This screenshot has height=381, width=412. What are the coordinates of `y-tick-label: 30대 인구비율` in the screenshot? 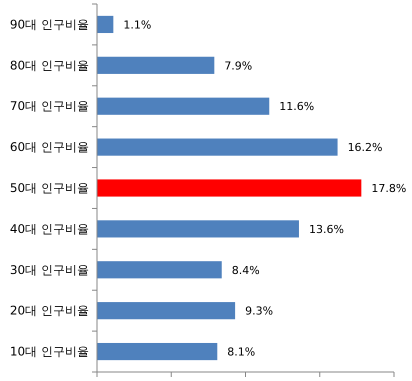 It's located at (49, 269).